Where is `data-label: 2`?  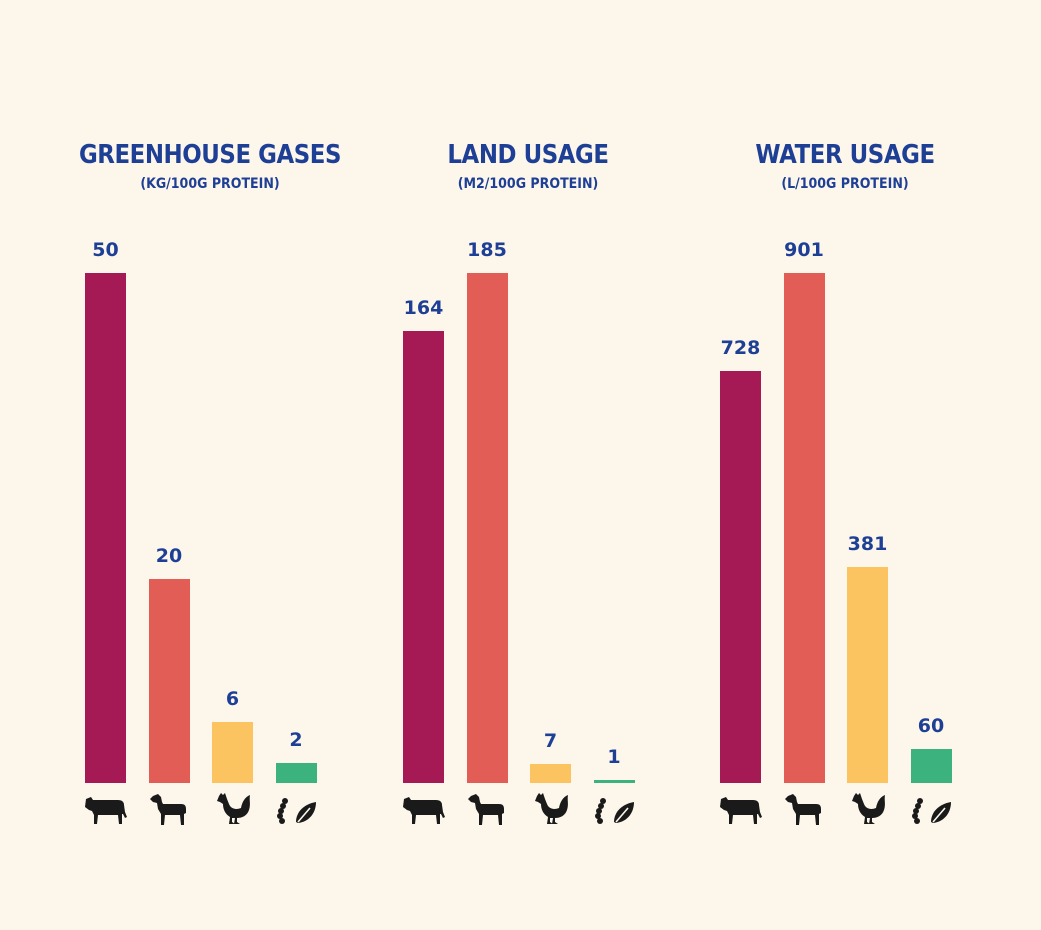 data-label: 2 is located at coordinates (296, 740).